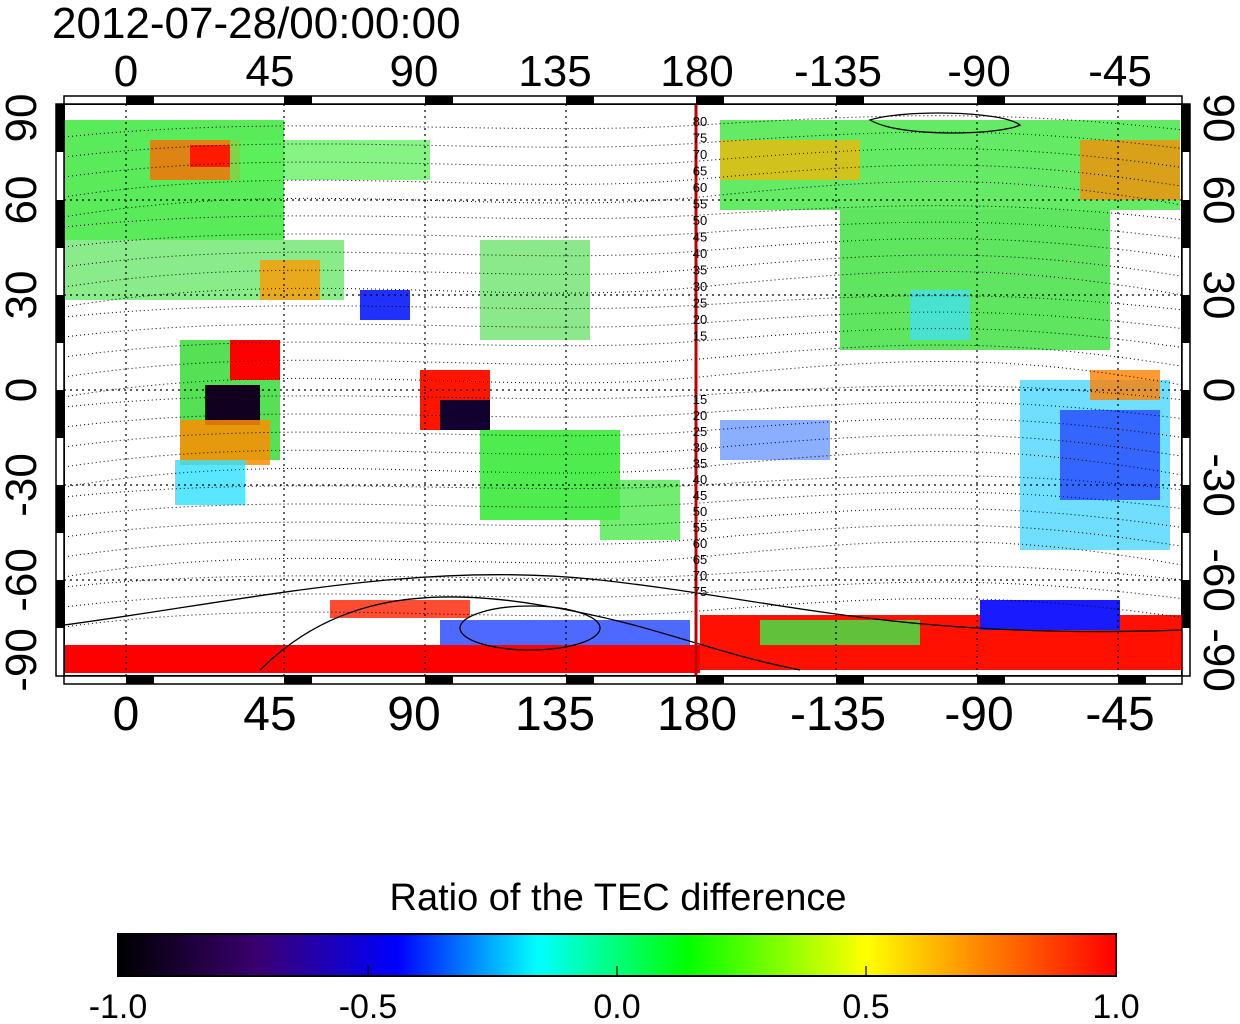 This screenshot has height=1024, width=1240. Describe the element at coordinates (23, 295) in the screenshot. I see `left-y-tick: 30` at that location.